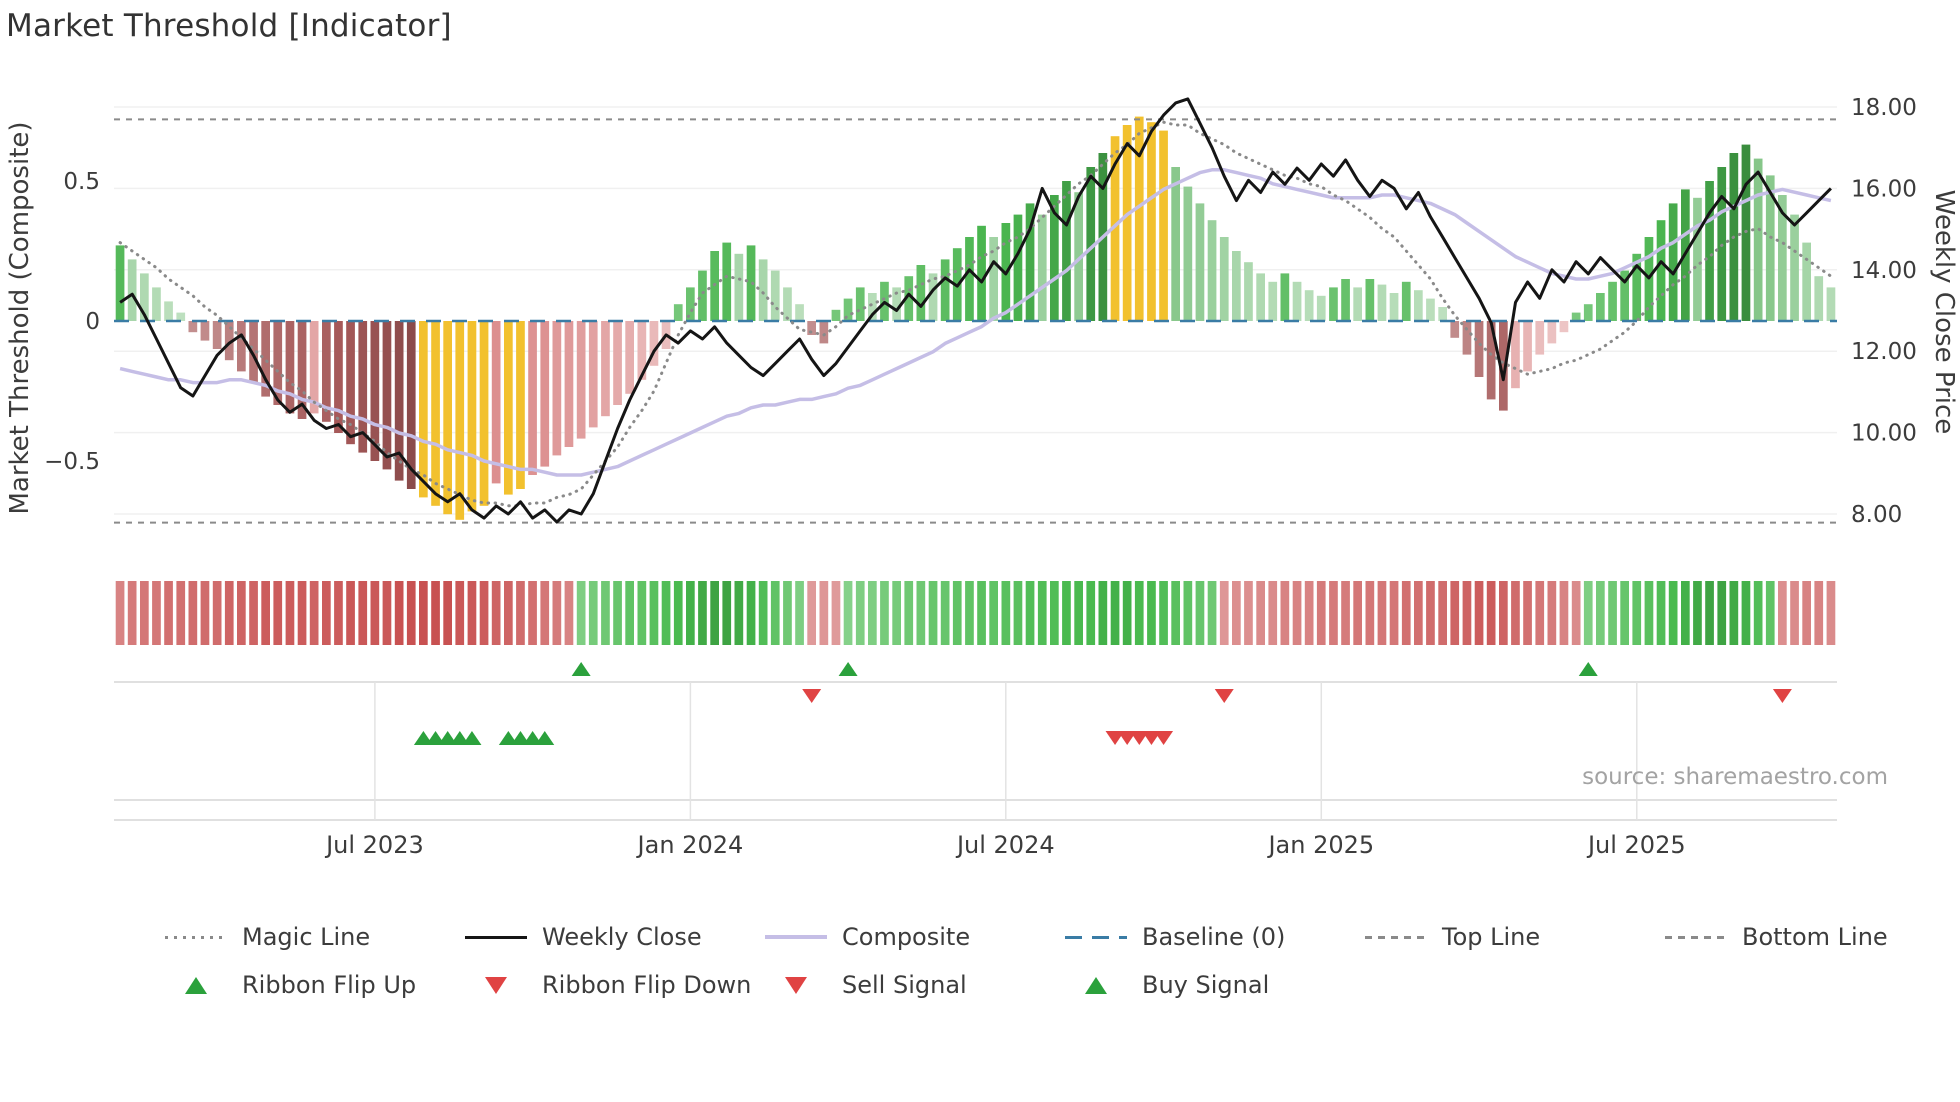 This screenshot has width=1960, height=1102. I want to click on legend-bottom-line: Bottom Line, so click(1812, 937).